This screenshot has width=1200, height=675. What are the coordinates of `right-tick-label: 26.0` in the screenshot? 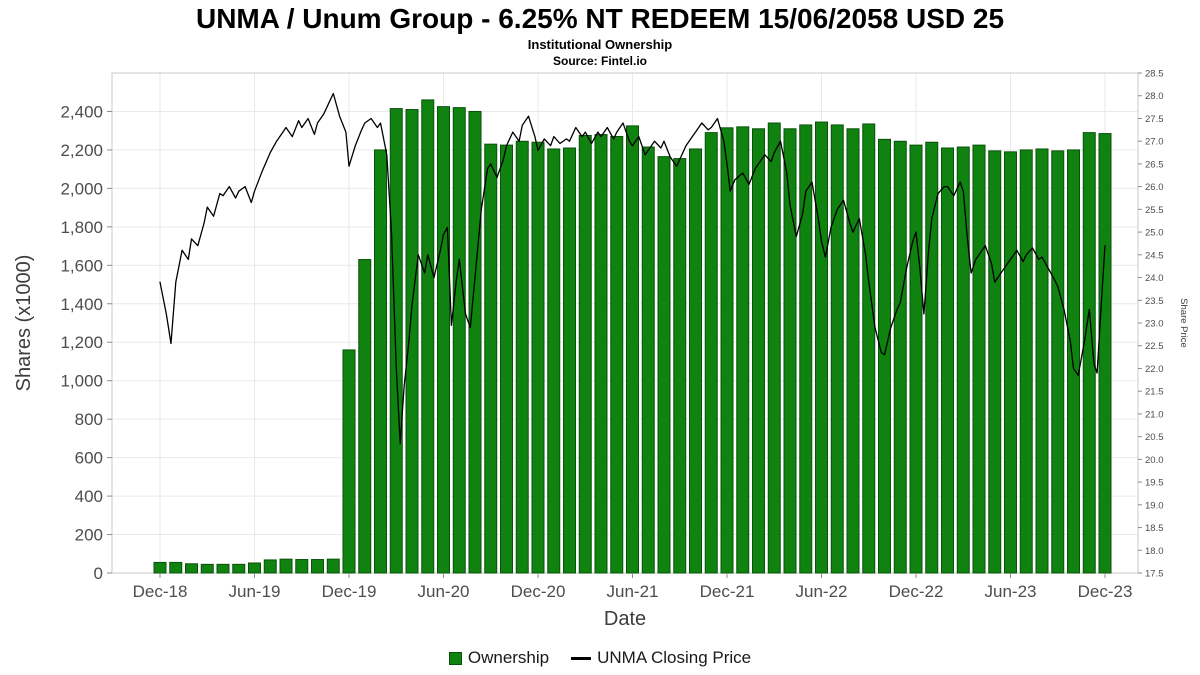 It's located at (1154, 187).